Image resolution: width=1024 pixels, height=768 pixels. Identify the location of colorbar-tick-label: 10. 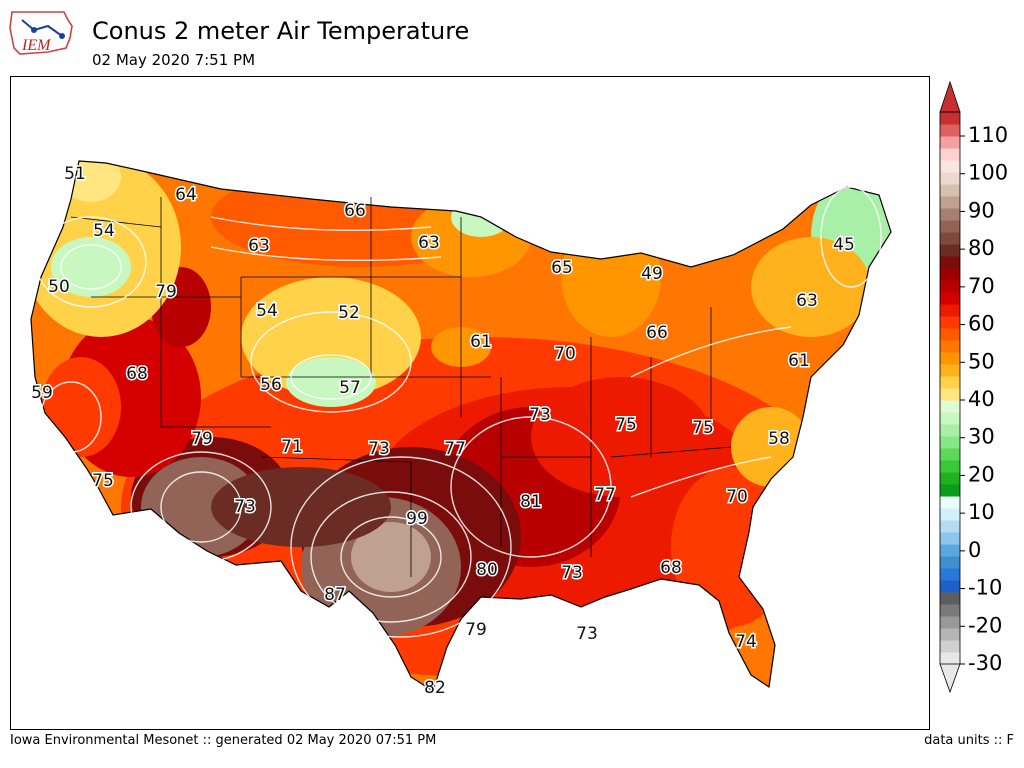
(981, 512).